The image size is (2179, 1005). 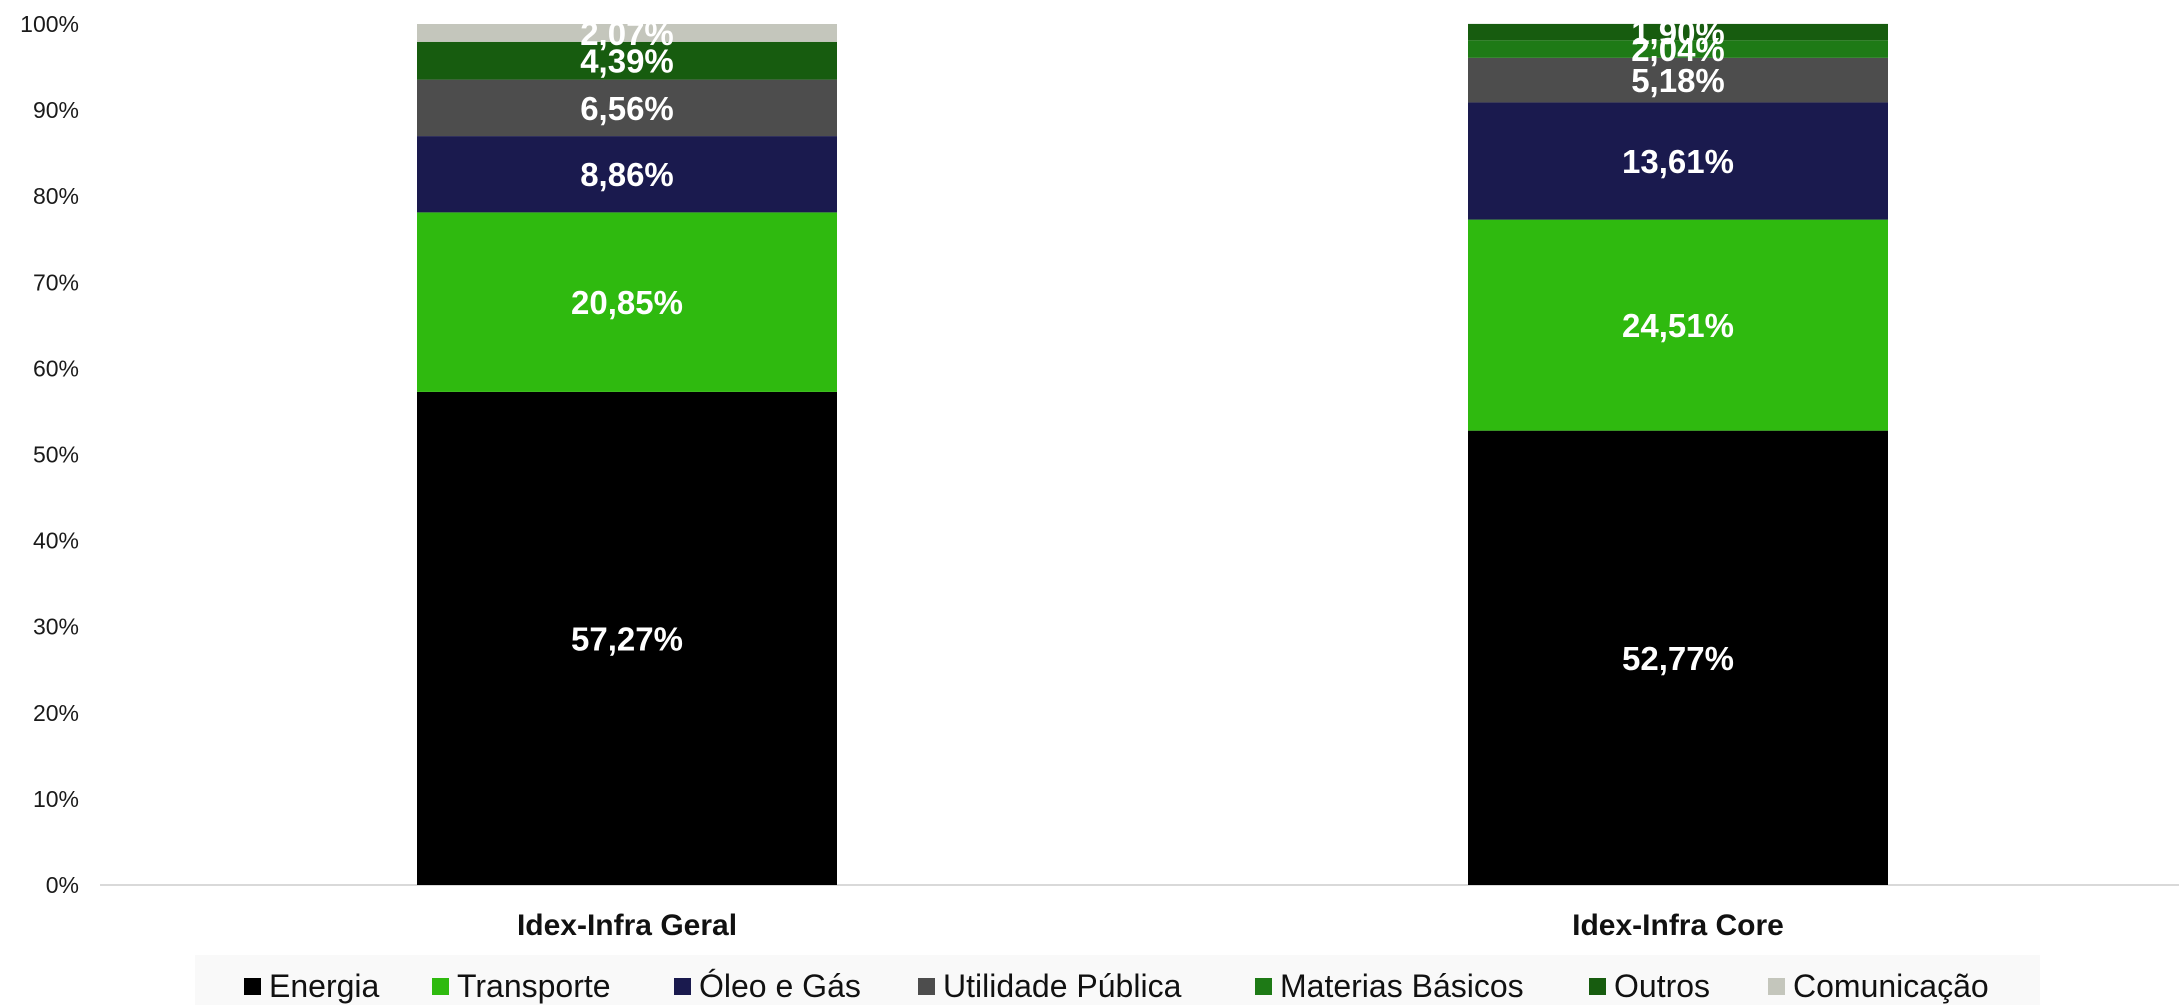 I want to click on data-label: 52,77%, so click(x=1678, y=658).